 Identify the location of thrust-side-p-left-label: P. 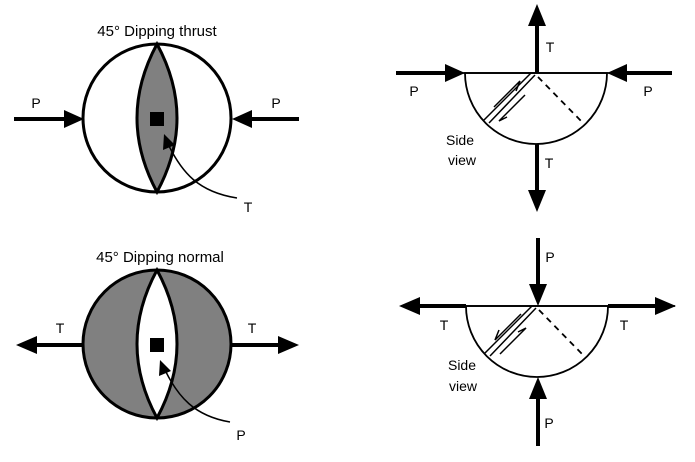
(413, 91).